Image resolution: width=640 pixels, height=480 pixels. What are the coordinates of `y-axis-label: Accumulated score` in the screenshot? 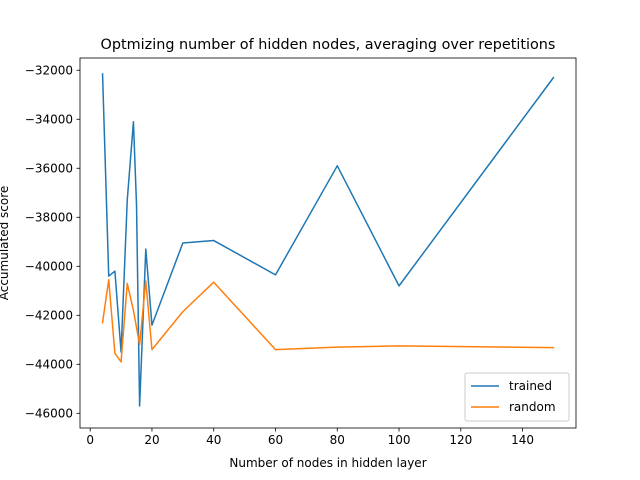 It's located at (5, 243).